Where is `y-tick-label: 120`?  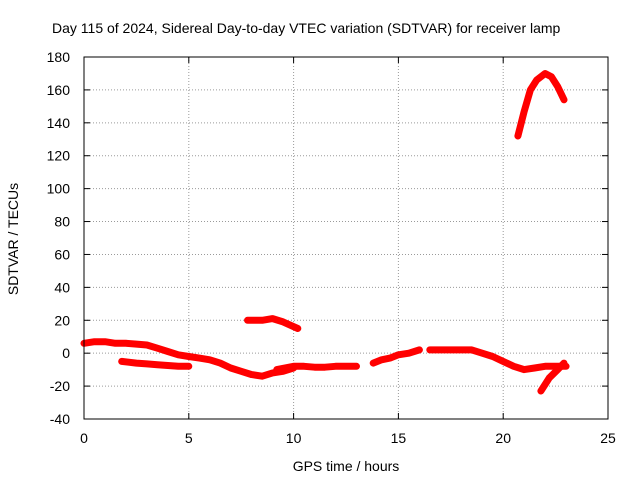 y-tick-label: 120 is located at coordinates (59, 156).